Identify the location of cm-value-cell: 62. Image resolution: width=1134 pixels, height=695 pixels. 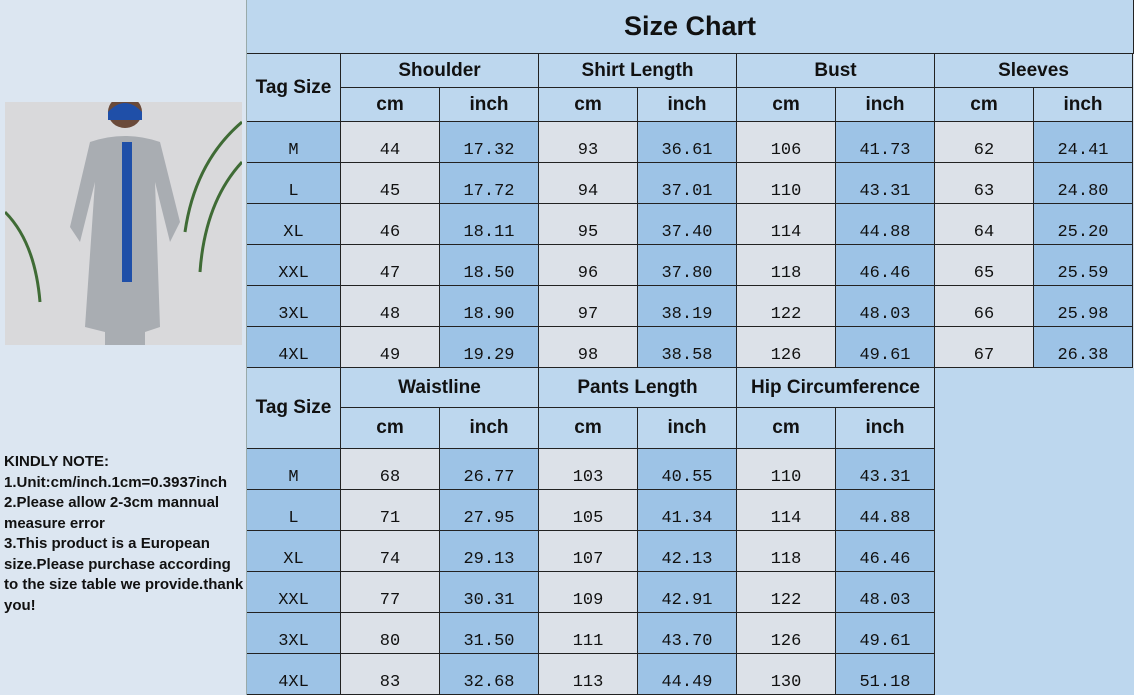
(984, 142).